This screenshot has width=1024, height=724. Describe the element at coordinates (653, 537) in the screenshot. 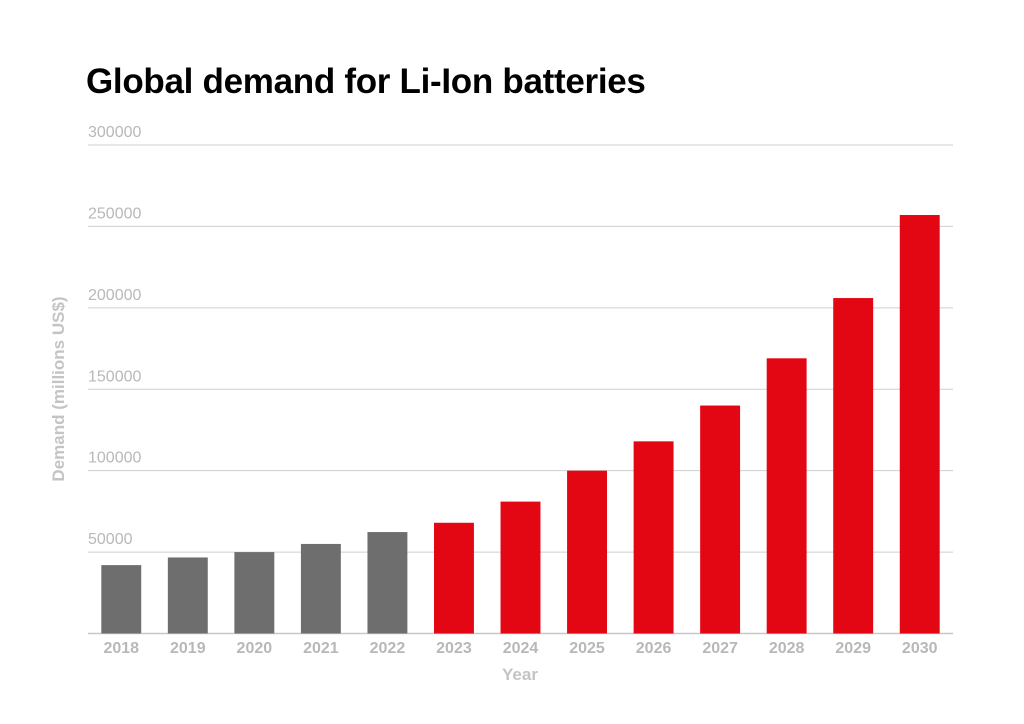

I see `bar-2026` at that location.